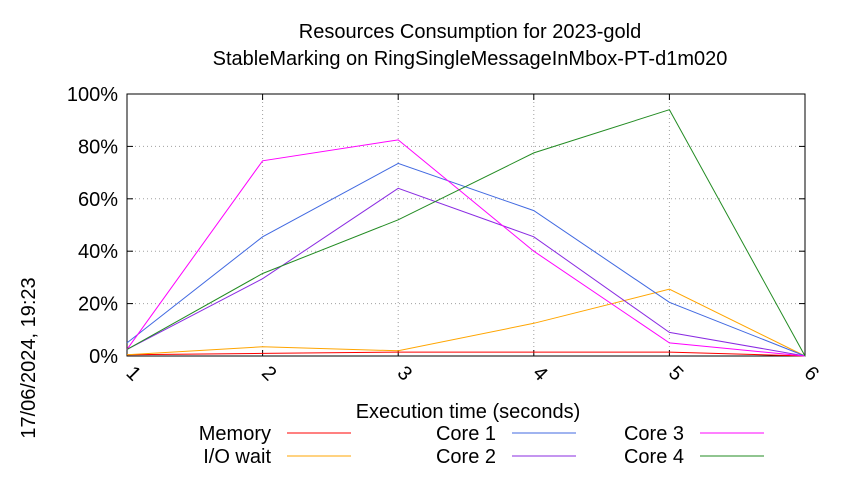 This screenshot has width=850, height=480. What do you see at coordinates (268, 373) in the screenshot?
I see `x-tick-label: 2` at bounding box center [268, 373].